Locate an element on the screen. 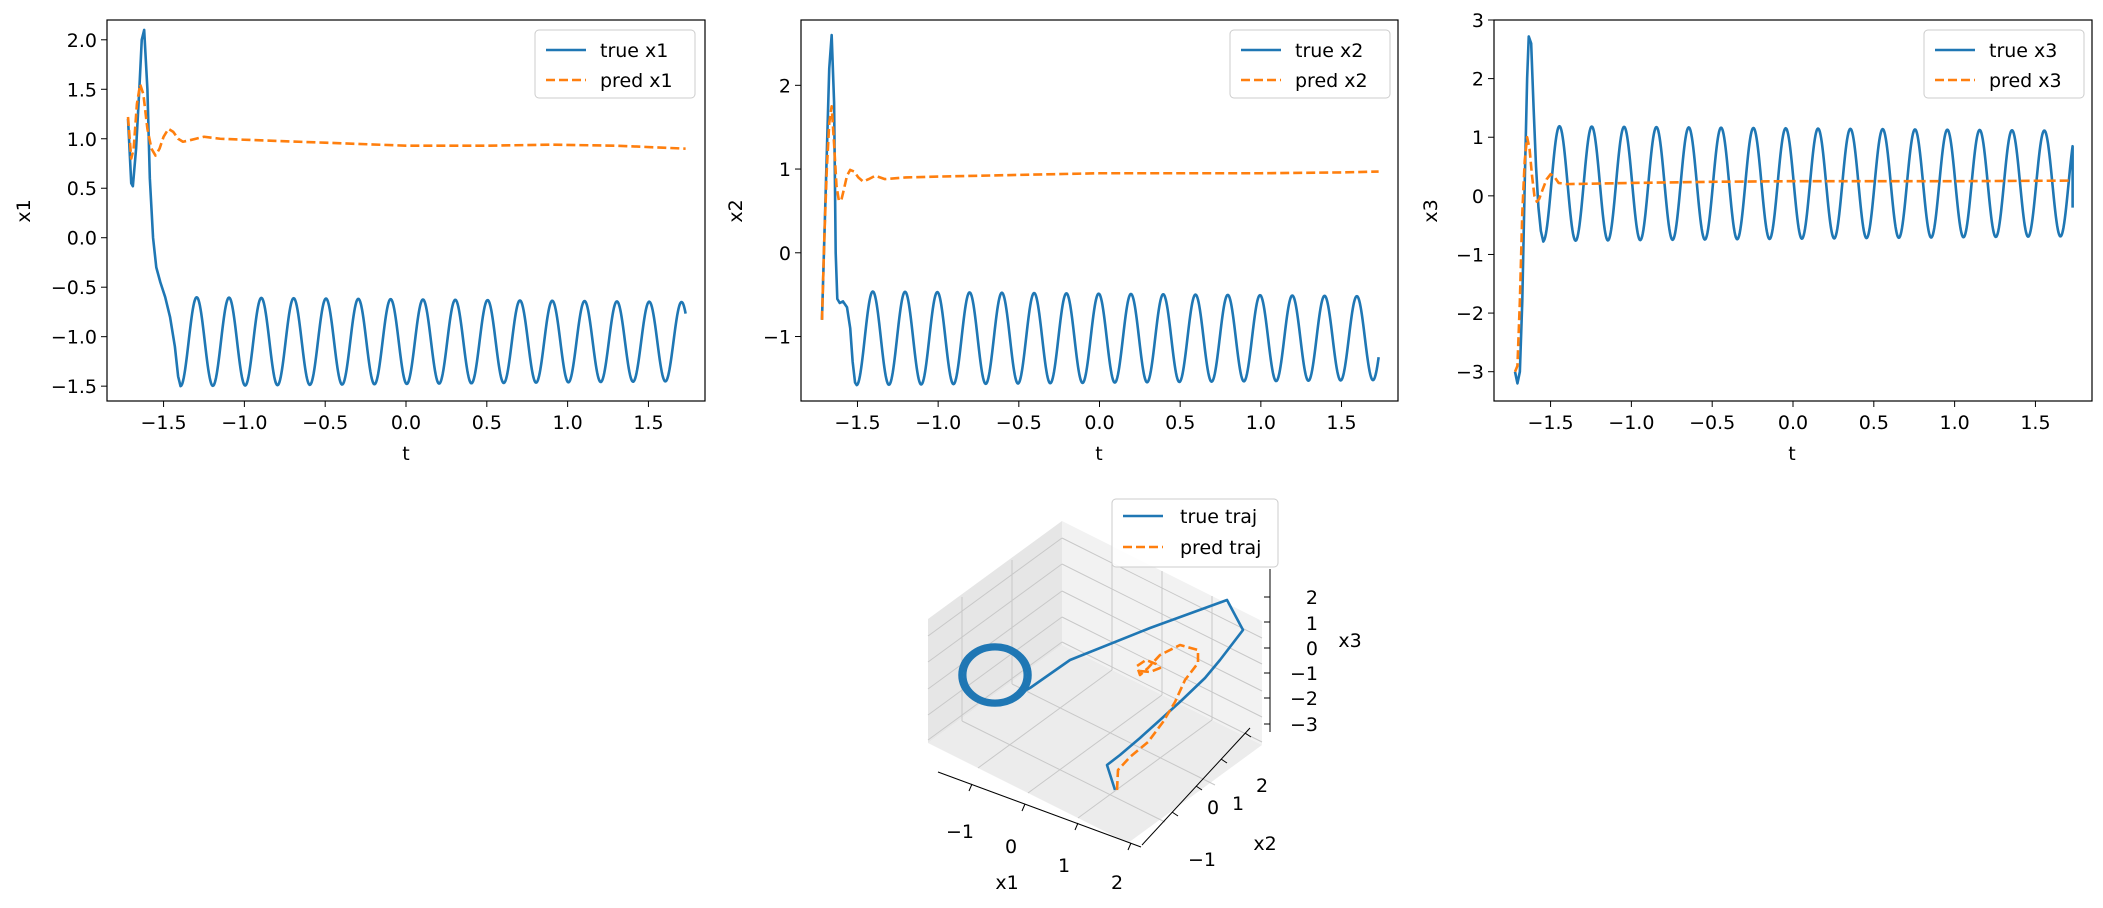  y-tick-label: 2.0 is located at coordinates (82, 41).